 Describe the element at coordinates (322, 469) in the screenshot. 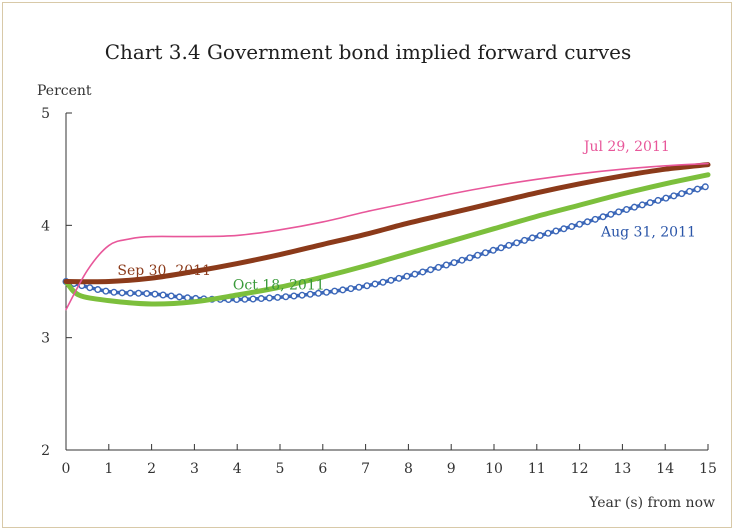

I see `x-tick-label: 6` at that location.